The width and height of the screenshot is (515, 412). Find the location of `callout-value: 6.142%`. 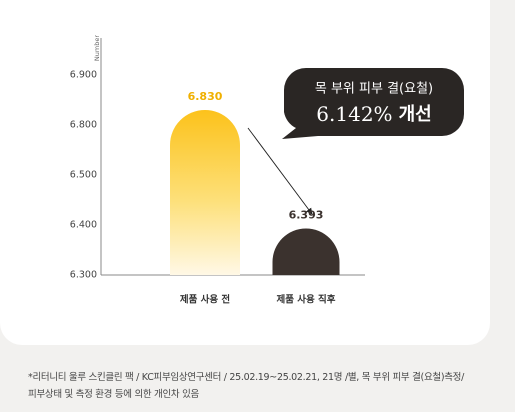

callout-value: 6.142% is located at coordinates (354, 114).